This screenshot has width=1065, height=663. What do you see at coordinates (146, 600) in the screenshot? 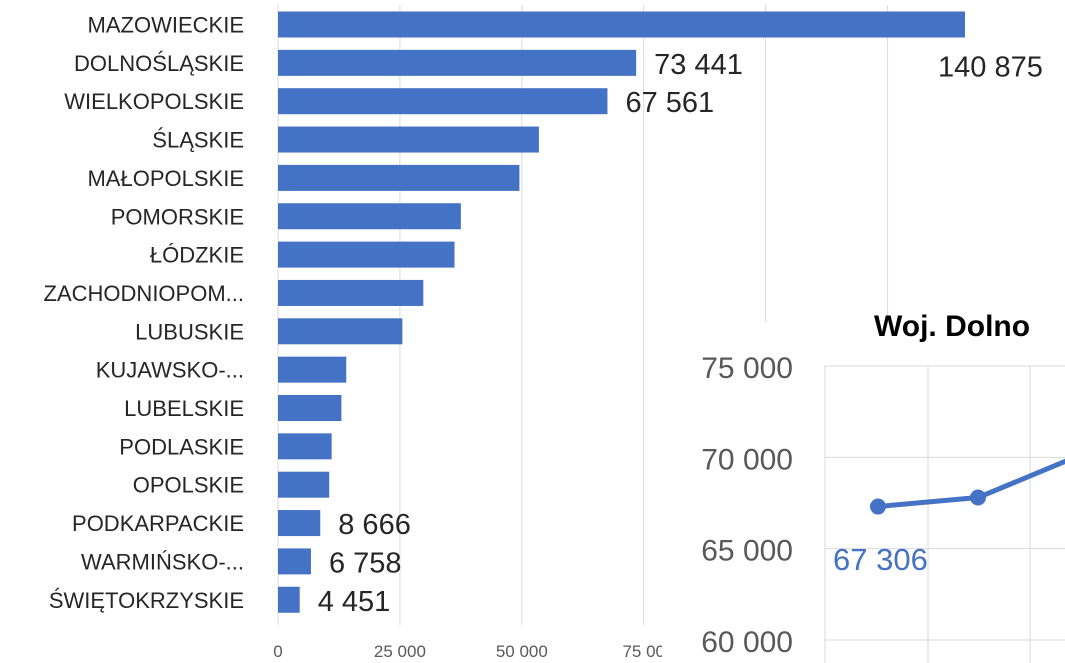
I see `bar-category-label: ŚWIĘTOKRZYSKIE` at bounding box center [146, 600].